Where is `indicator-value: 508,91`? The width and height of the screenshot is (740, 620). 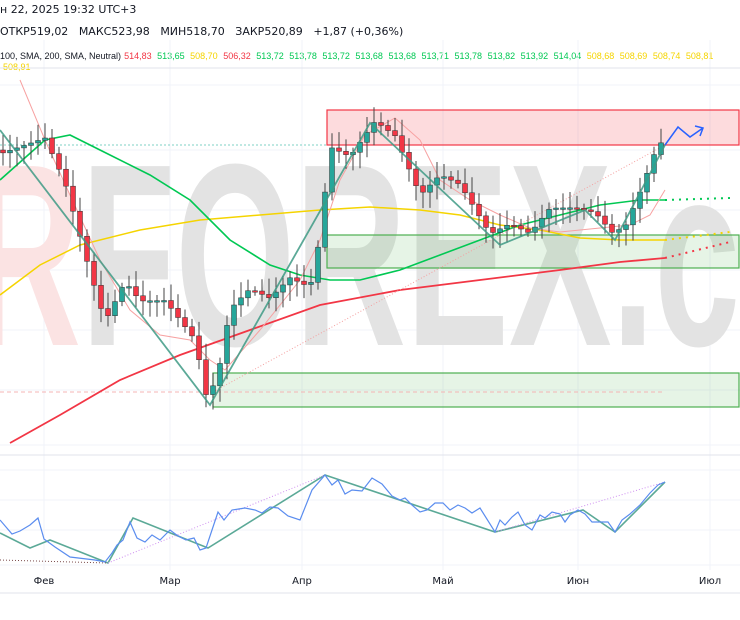
indicator-value: 508,91 is located at coordinates (17, 67).